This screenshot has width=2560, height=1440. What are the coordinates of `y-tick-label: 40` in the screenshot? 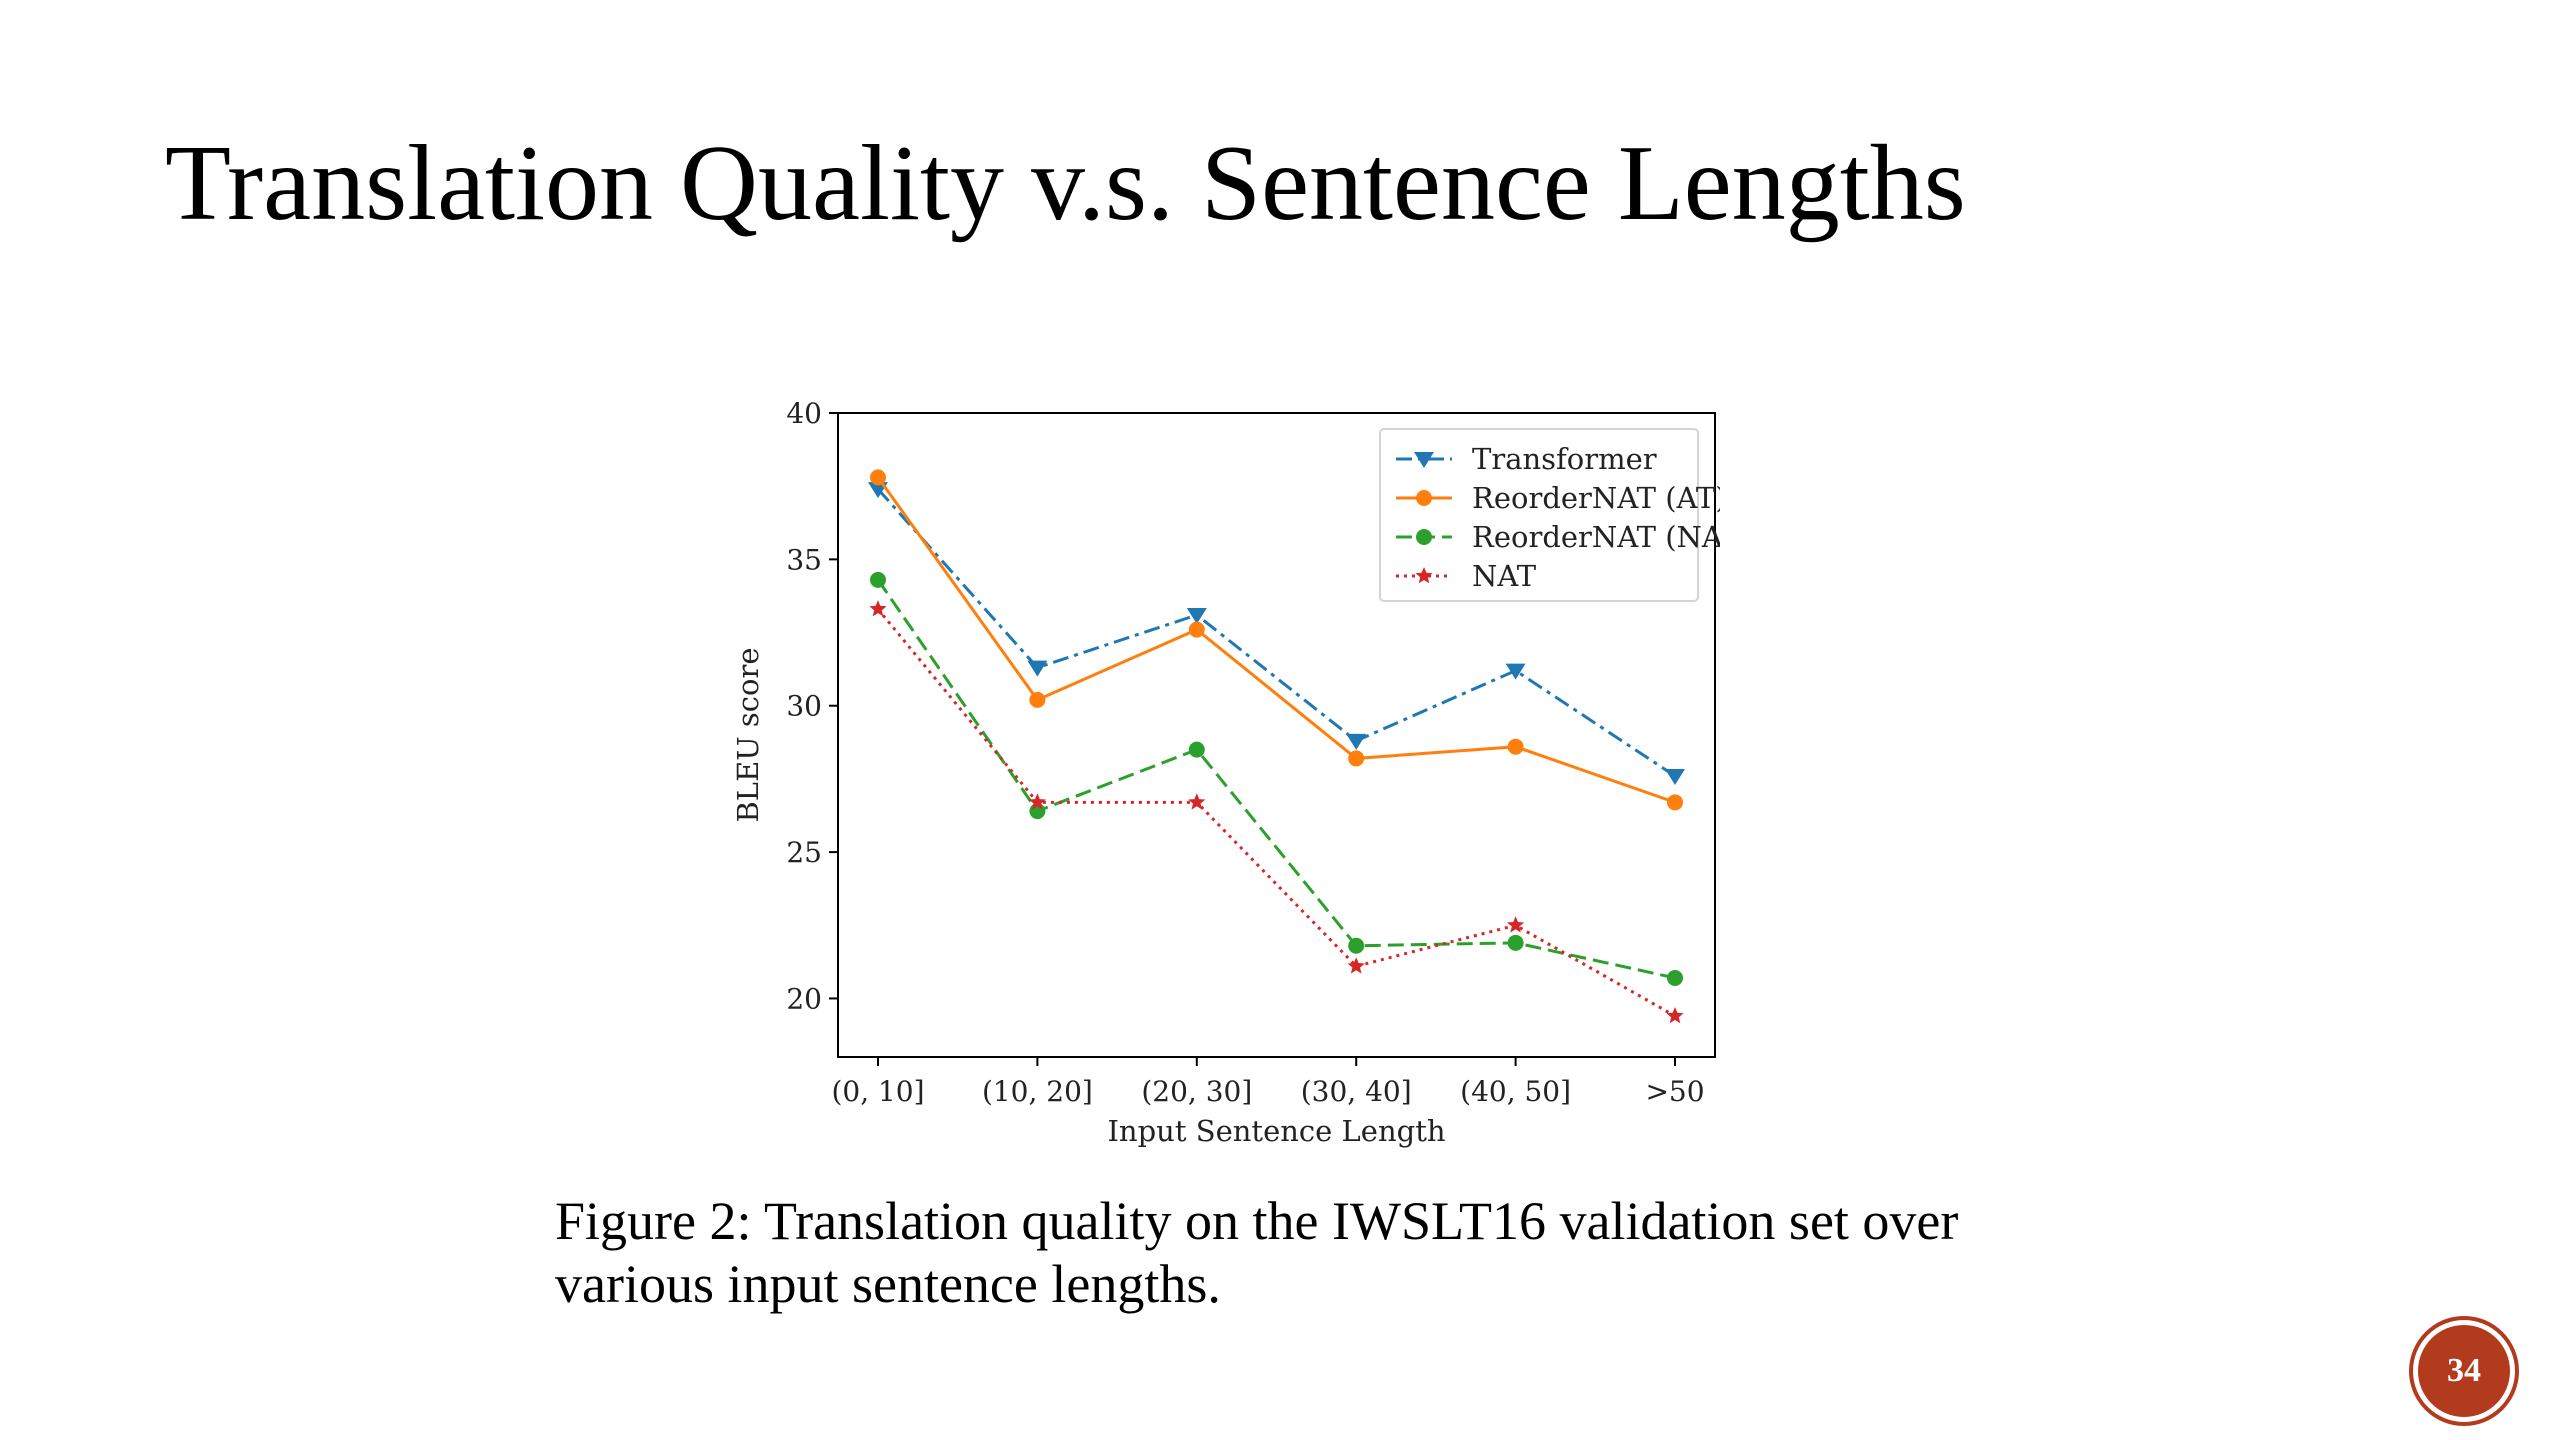 It's located at (804, 413).